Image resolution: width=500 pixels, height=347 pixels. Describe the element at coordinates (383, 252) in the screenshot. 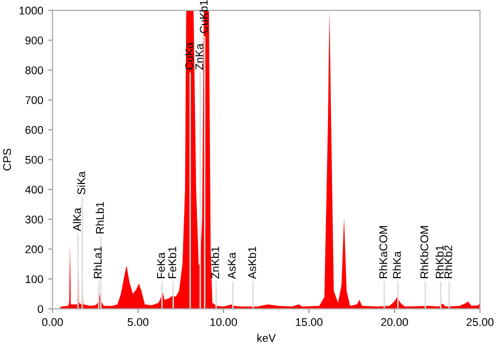

I see `ref-line-label: RhKaCOM` at that location.